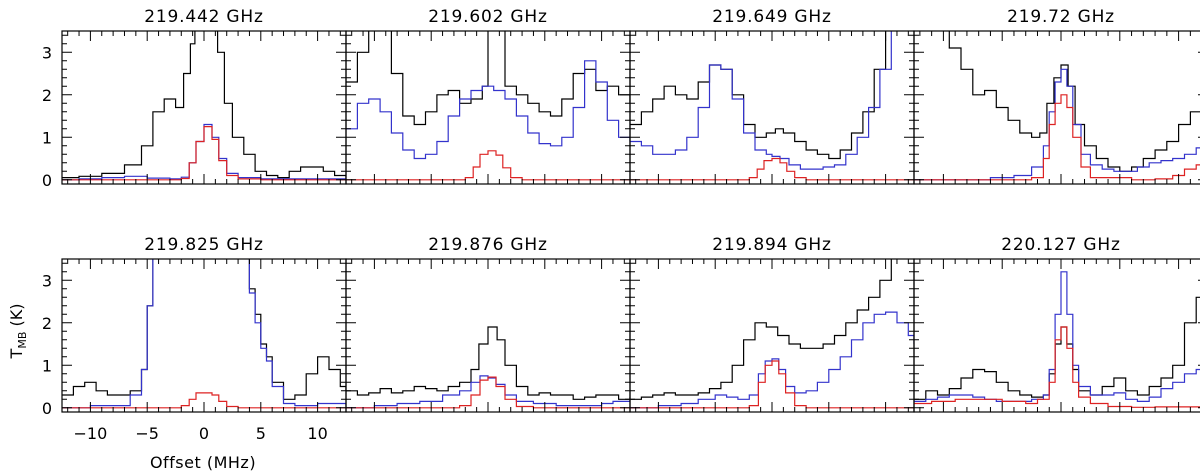 The width and height of the screenshot is (1200, 474). I want to click on panel-title: 219.442 GHz, so click(203, 17).